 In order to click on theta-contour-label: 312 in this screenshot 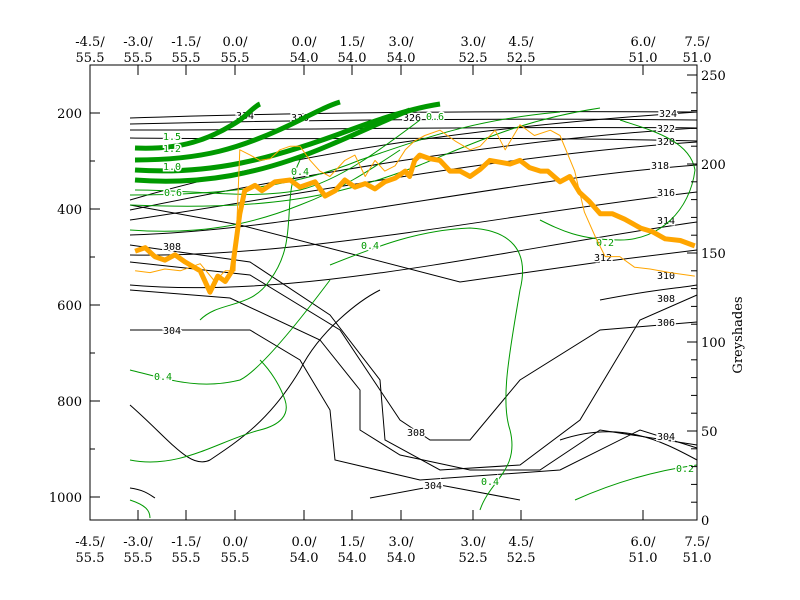, I will do `click(603, 258)`.